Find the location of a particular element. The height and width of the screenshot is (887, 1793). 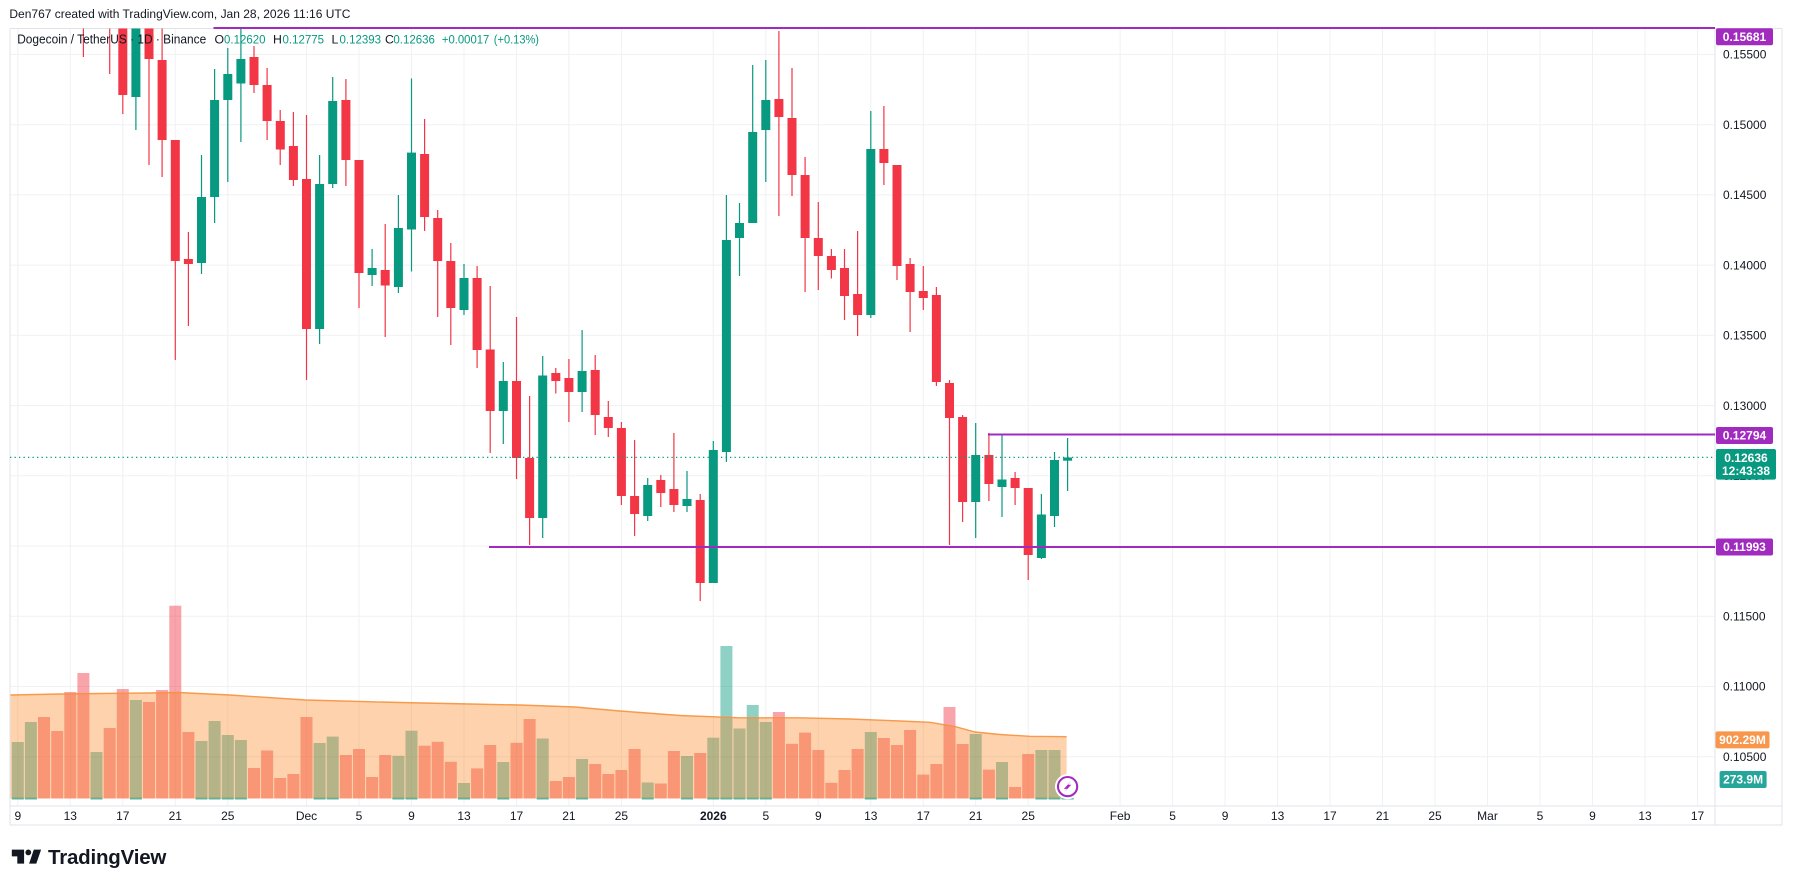

svg-text: 0.11000 is located at coordinates (1744, 687).